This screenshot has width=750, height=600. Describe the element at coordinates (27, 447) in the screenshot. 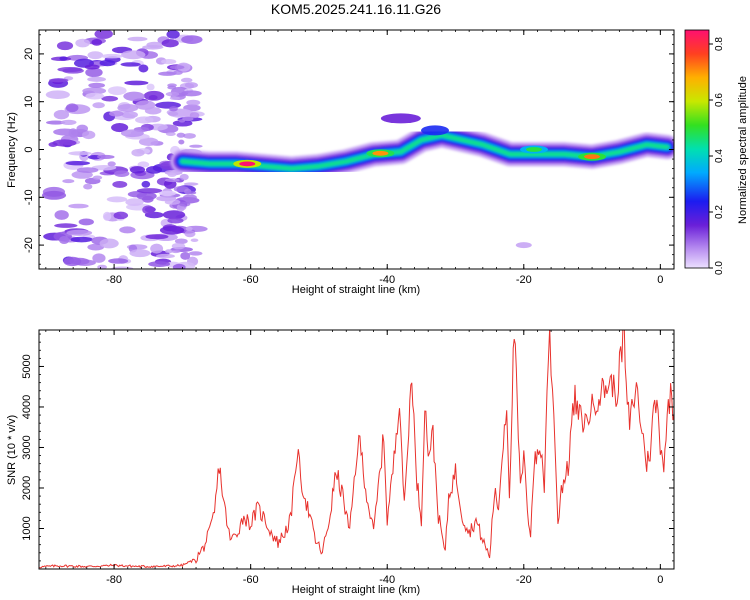

I see `snr-y-tick-label: 3000` at that location.